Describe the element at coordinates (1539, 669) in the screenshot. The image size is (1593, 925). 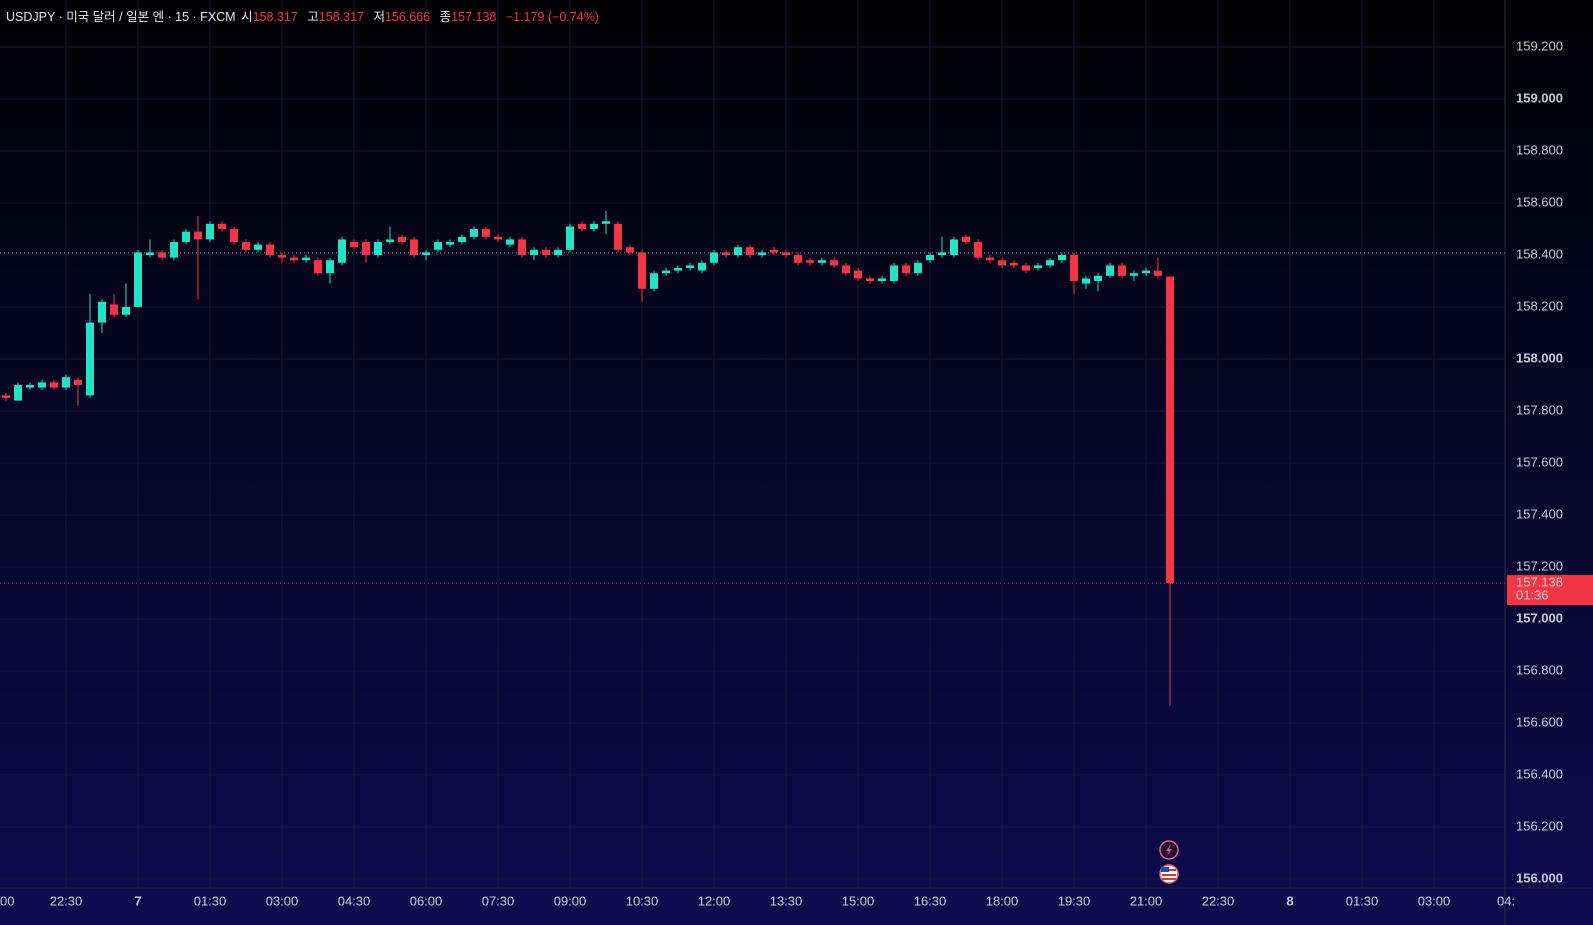
I see `y-tick-label: 156.800` at that location.